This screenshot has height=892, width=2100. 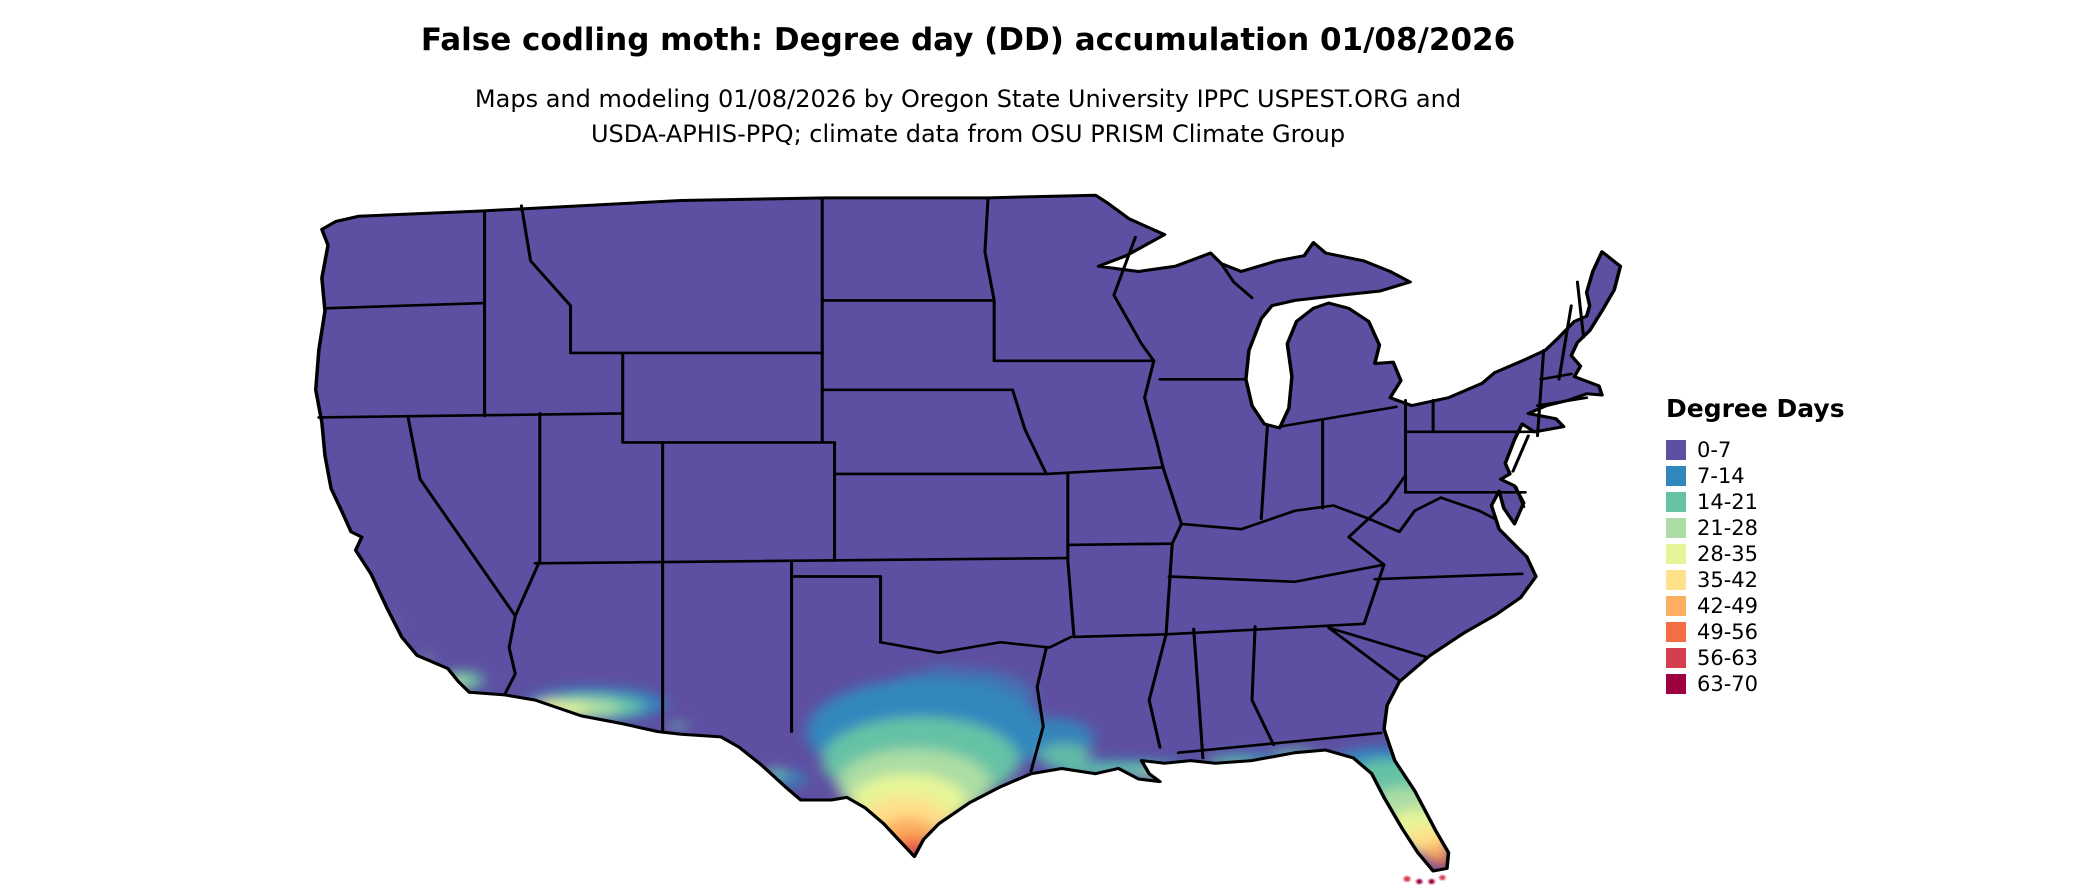 I want to click on legend-item: 49-56, so click(x=1755, y=632).